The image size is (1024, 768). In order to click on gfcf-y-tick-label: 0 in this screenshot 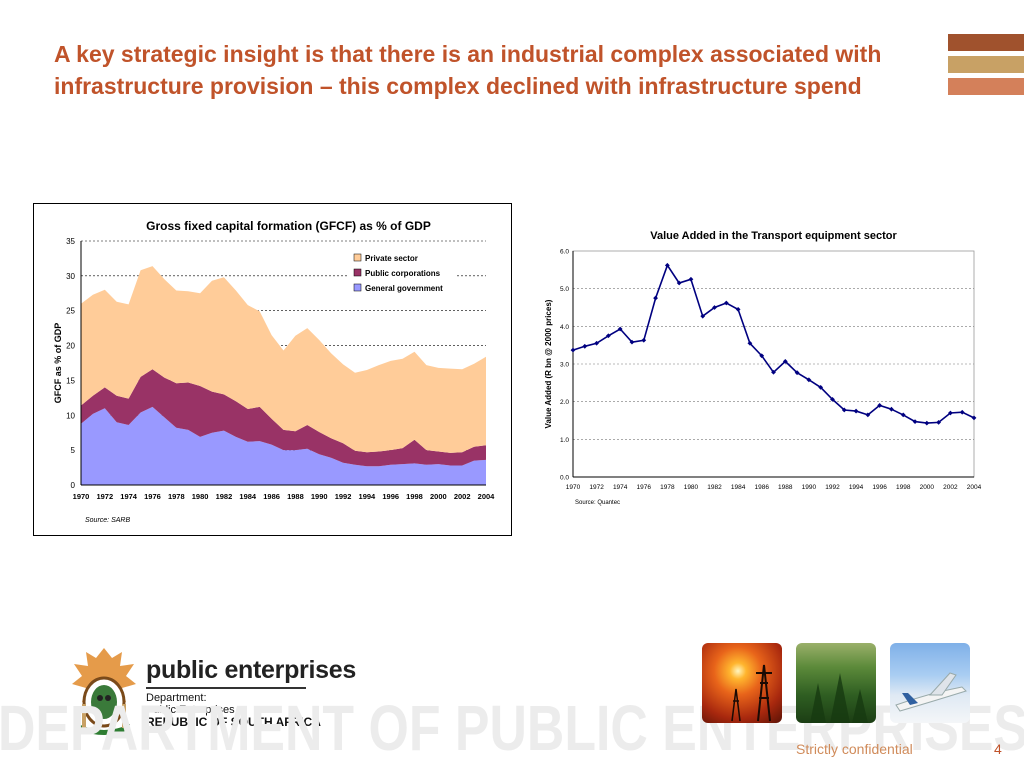, I will do `click(73, 485)`.